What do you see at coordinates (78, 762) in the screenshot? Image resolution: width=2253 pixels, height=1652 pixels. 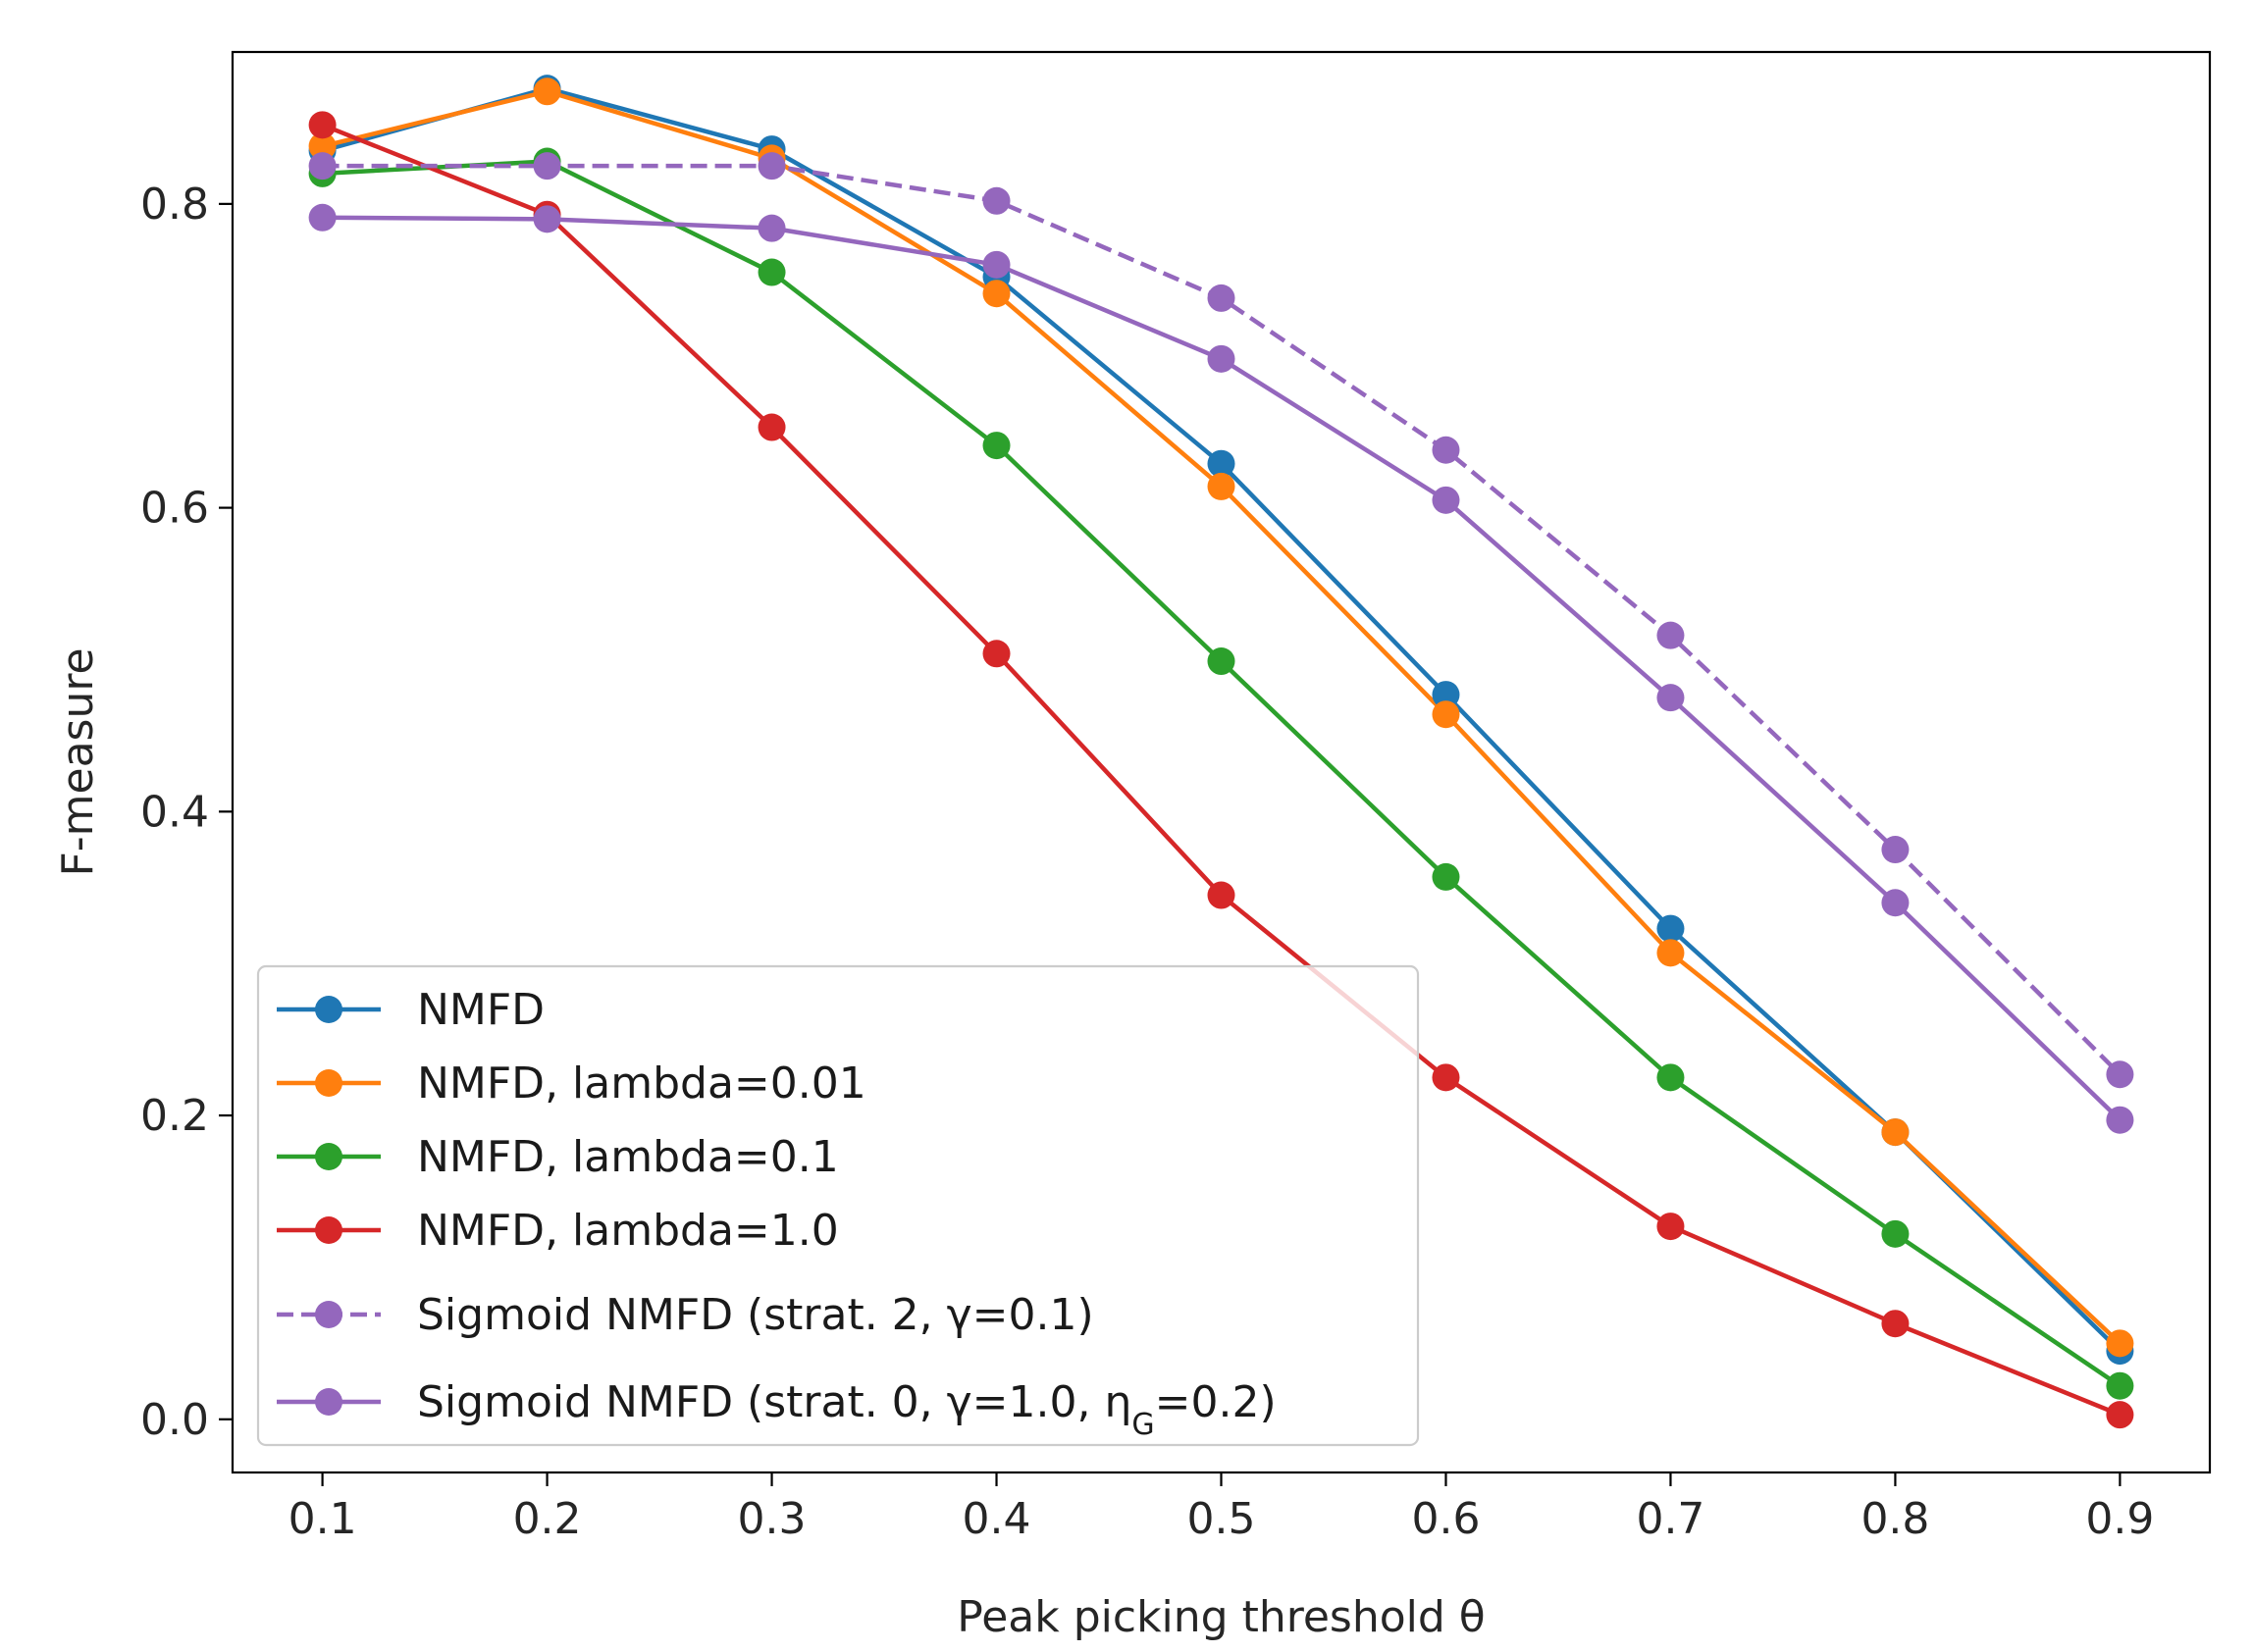 I see `y-axis-title: F-measure` at bounding box center [78, 762].